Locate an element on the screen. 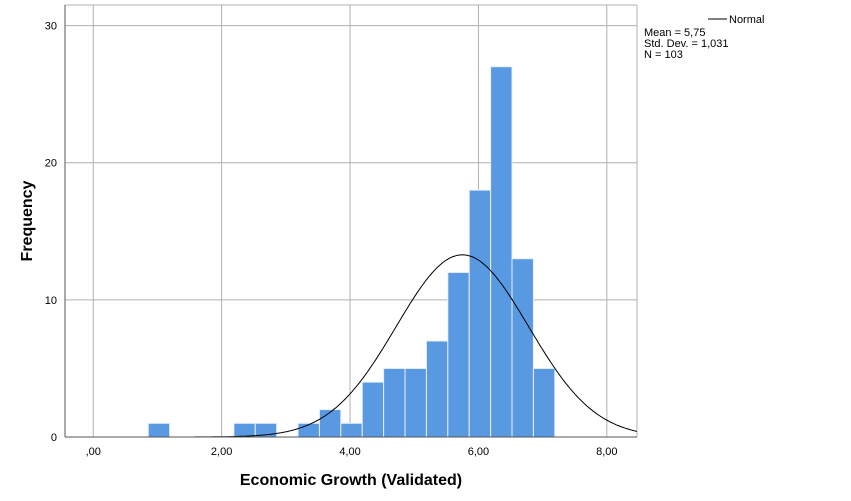  y-tick-label: 30 is located at coordinates (51, 27).